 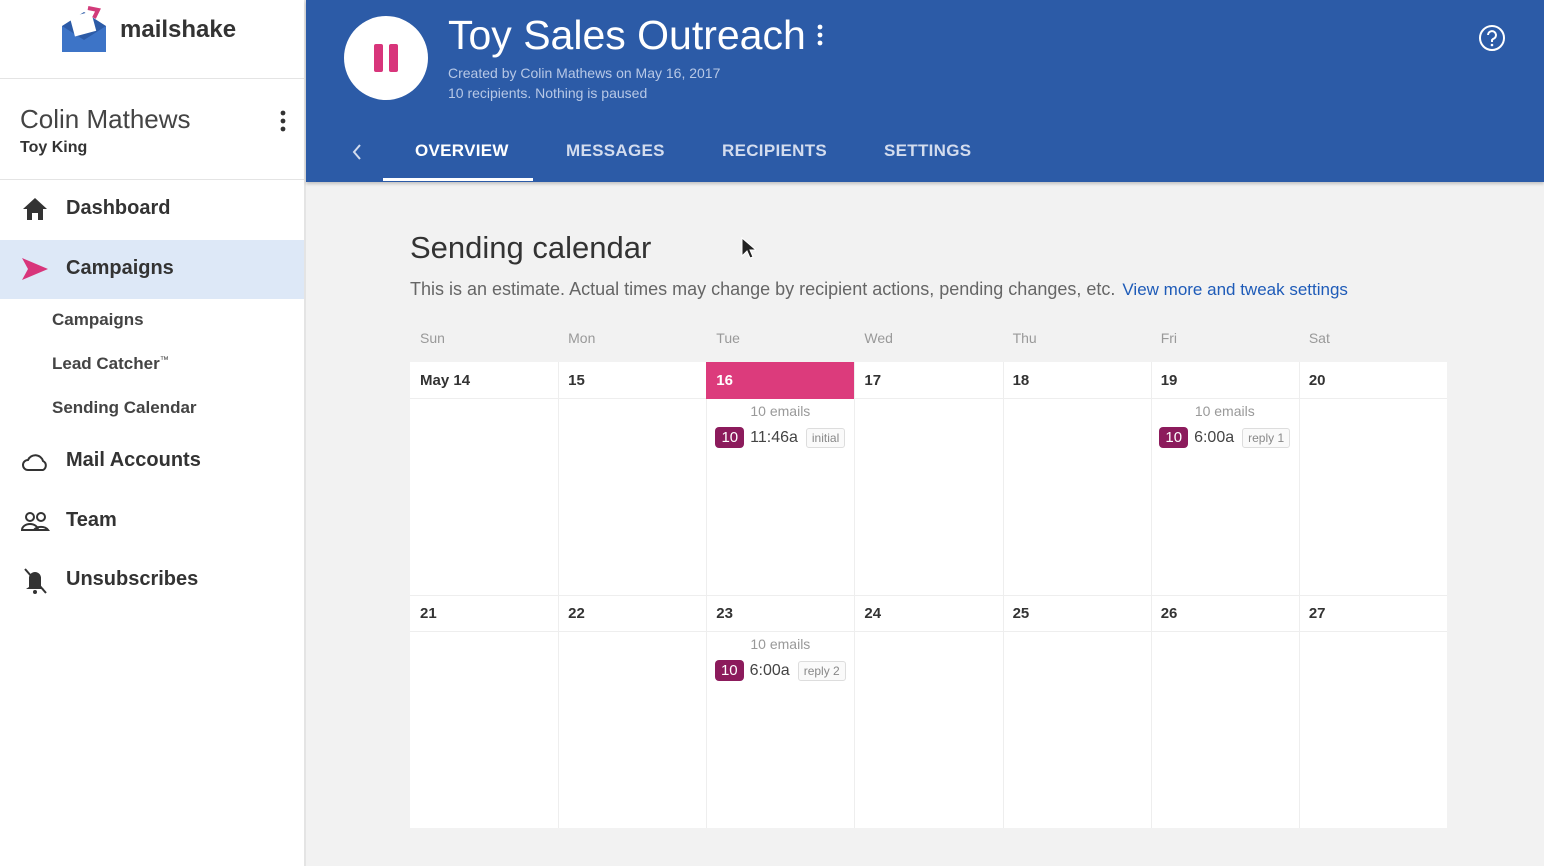 I want to click on date-label: 27, so click(x=1317, y=613).